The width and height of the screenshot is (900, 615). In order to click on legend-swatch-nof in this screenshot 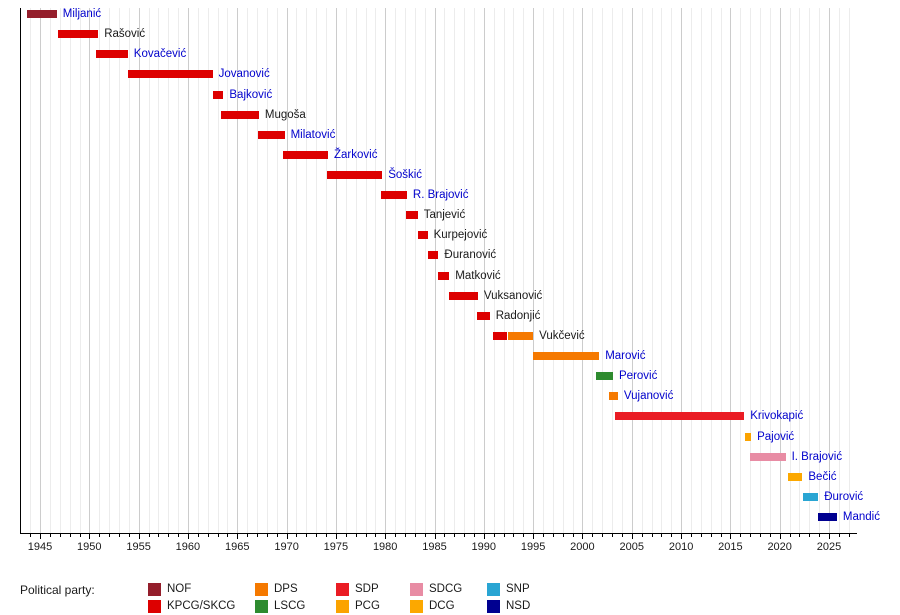, I will do `click(154, 589)`.